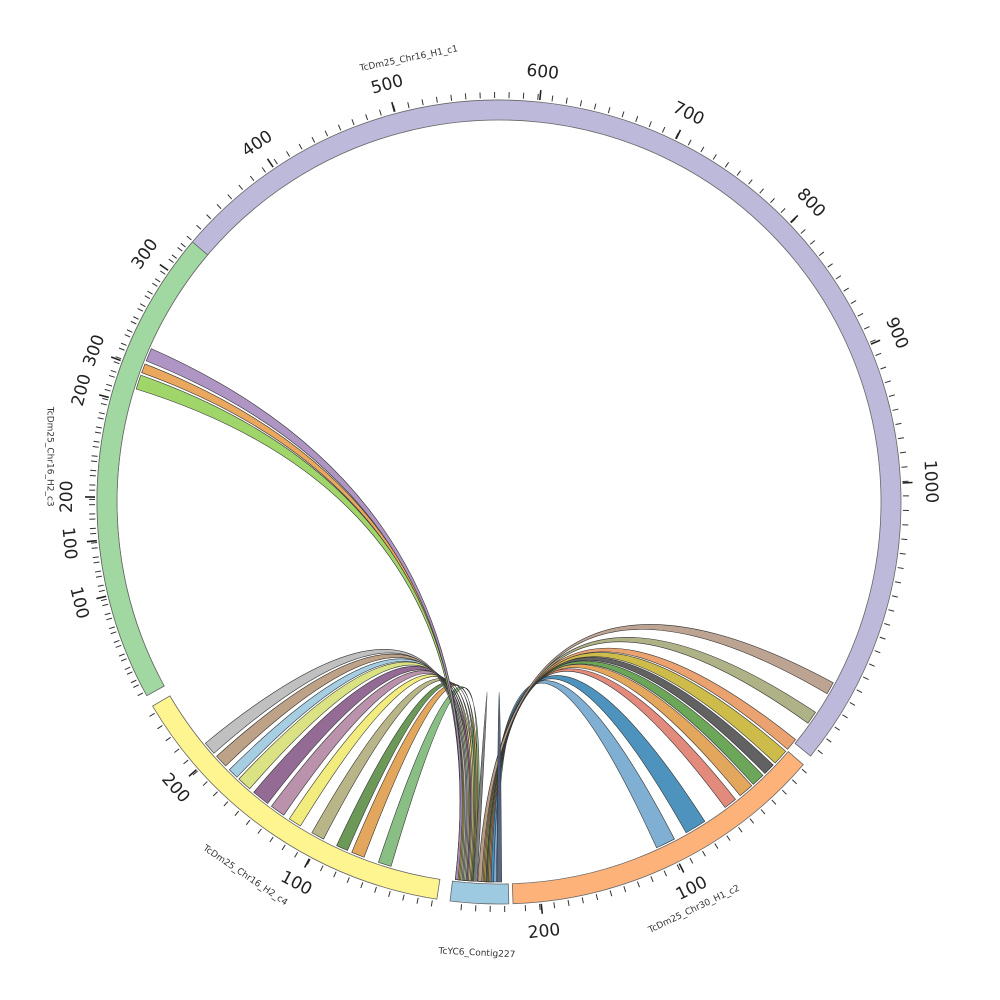 Image resolution: width=1000 pixels, height=1000 pixels. Describe the element at coordinates (78, 603) in the screenshot. I see `tick-label-c3-100: 100` at that location.